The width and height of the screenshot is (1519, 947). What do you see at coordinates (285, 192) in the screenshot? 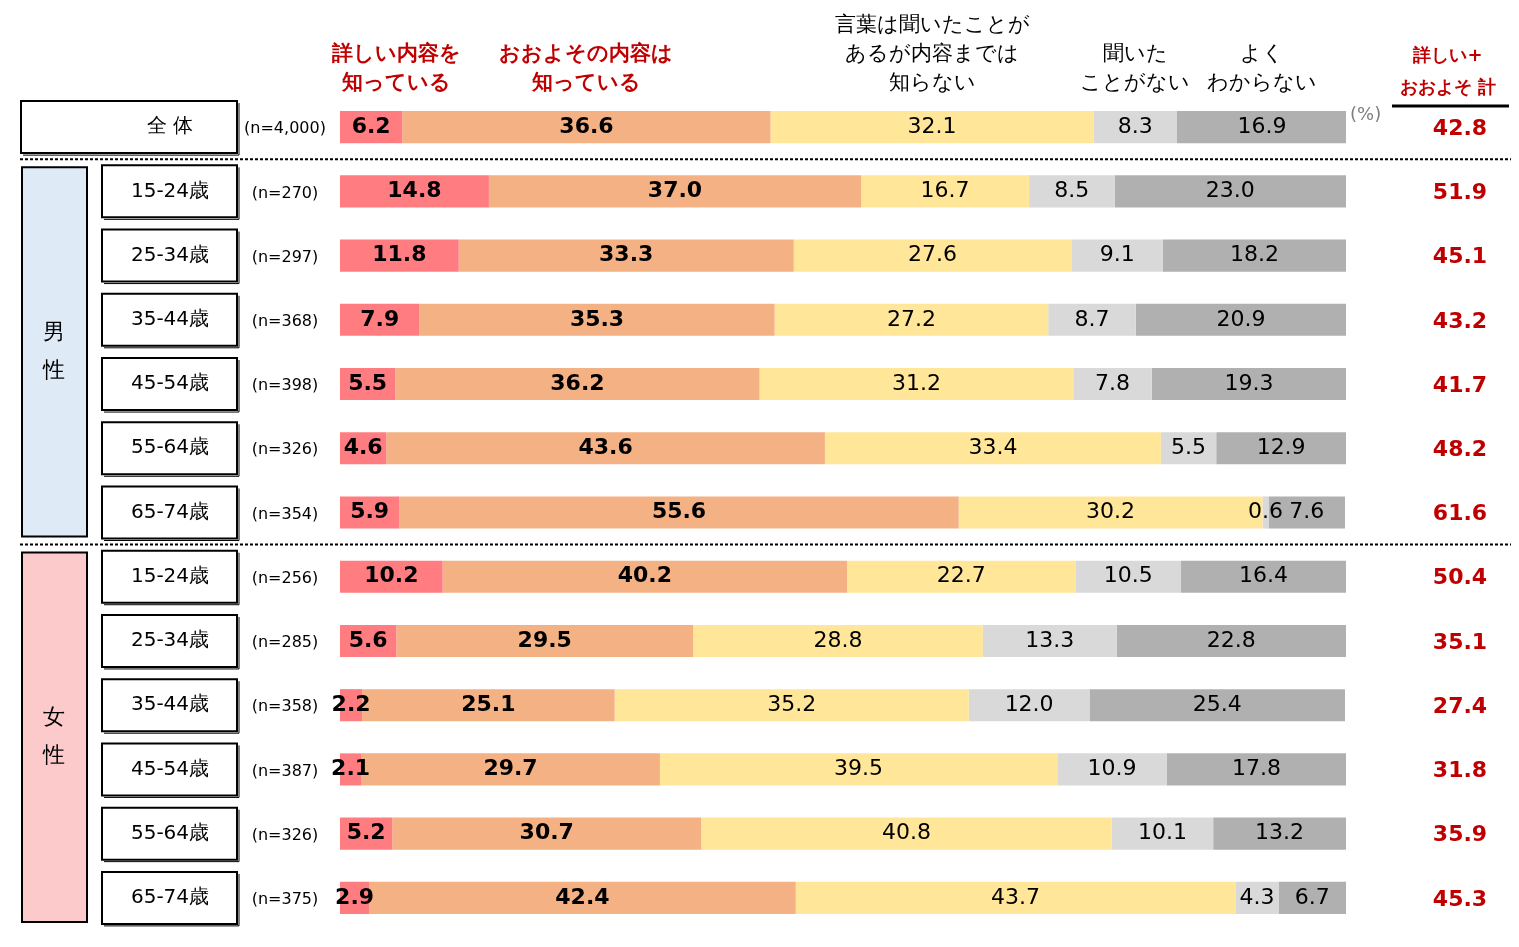
I see `text: (n=270)` at bounding box center [285, 192].